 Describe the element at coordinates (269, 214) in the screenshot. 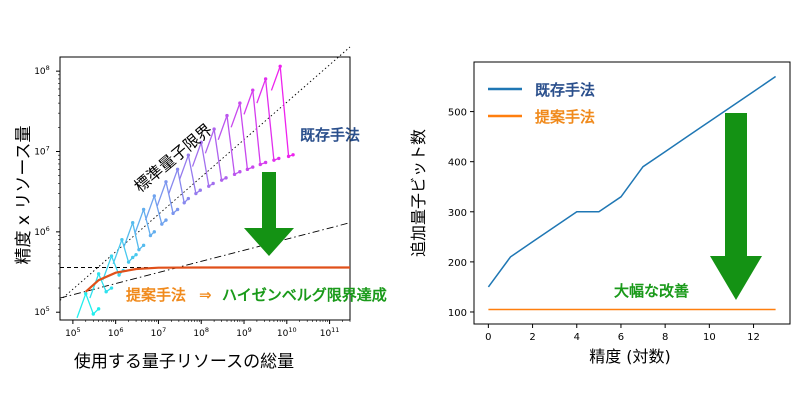

I see `improvement-arrow-left` at that location.